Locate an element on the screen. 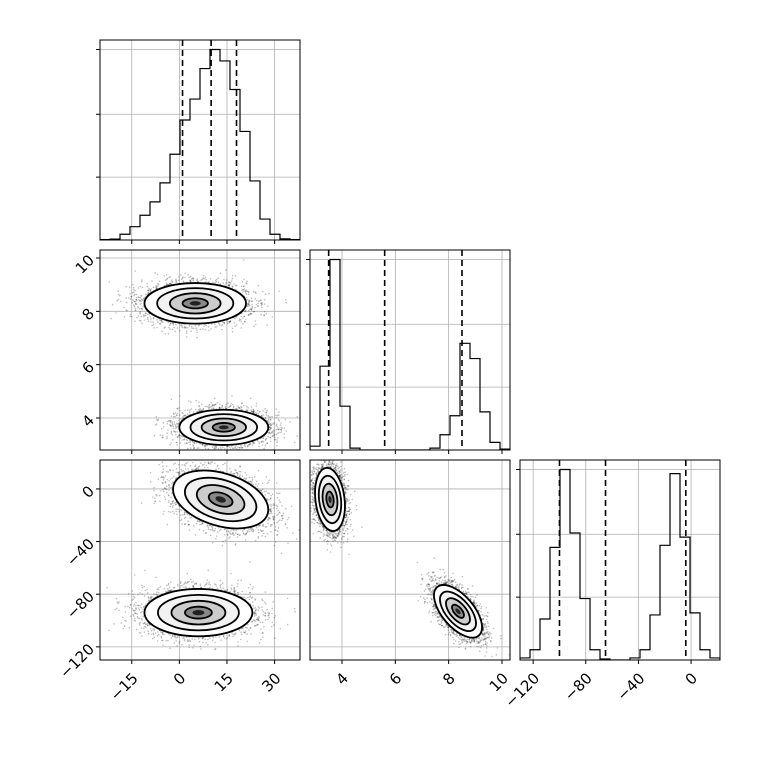  sample-cluster is located at coordinates (198, 299).